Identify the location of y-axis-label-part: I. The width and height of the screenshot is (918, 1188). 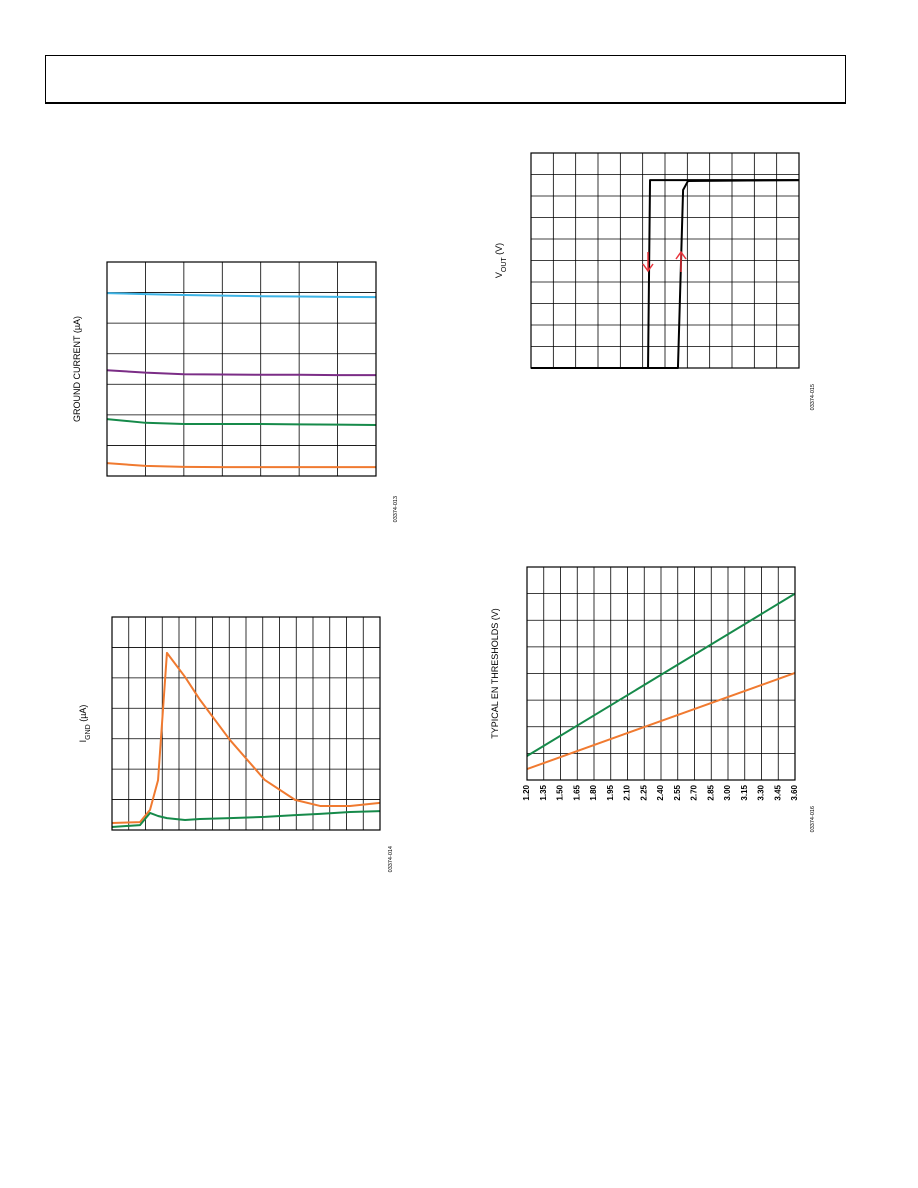
(83, 741).